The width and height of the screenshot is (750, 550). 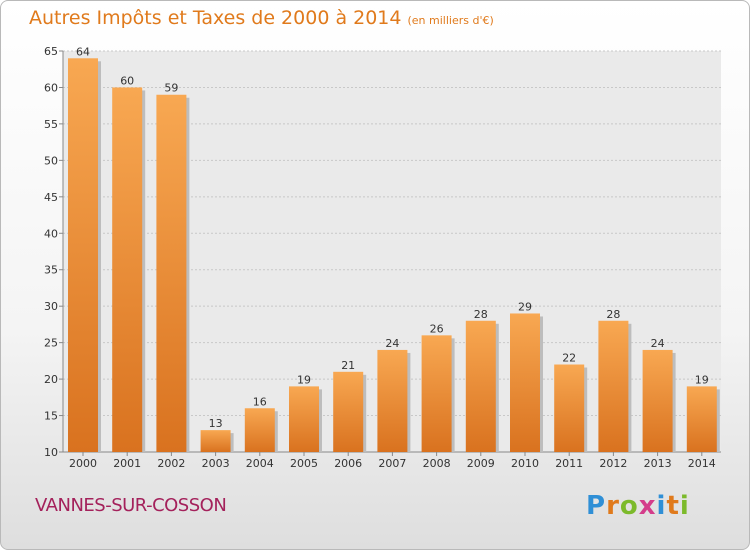 I want to click on logo-letter: r, so click(x=613, y=506).